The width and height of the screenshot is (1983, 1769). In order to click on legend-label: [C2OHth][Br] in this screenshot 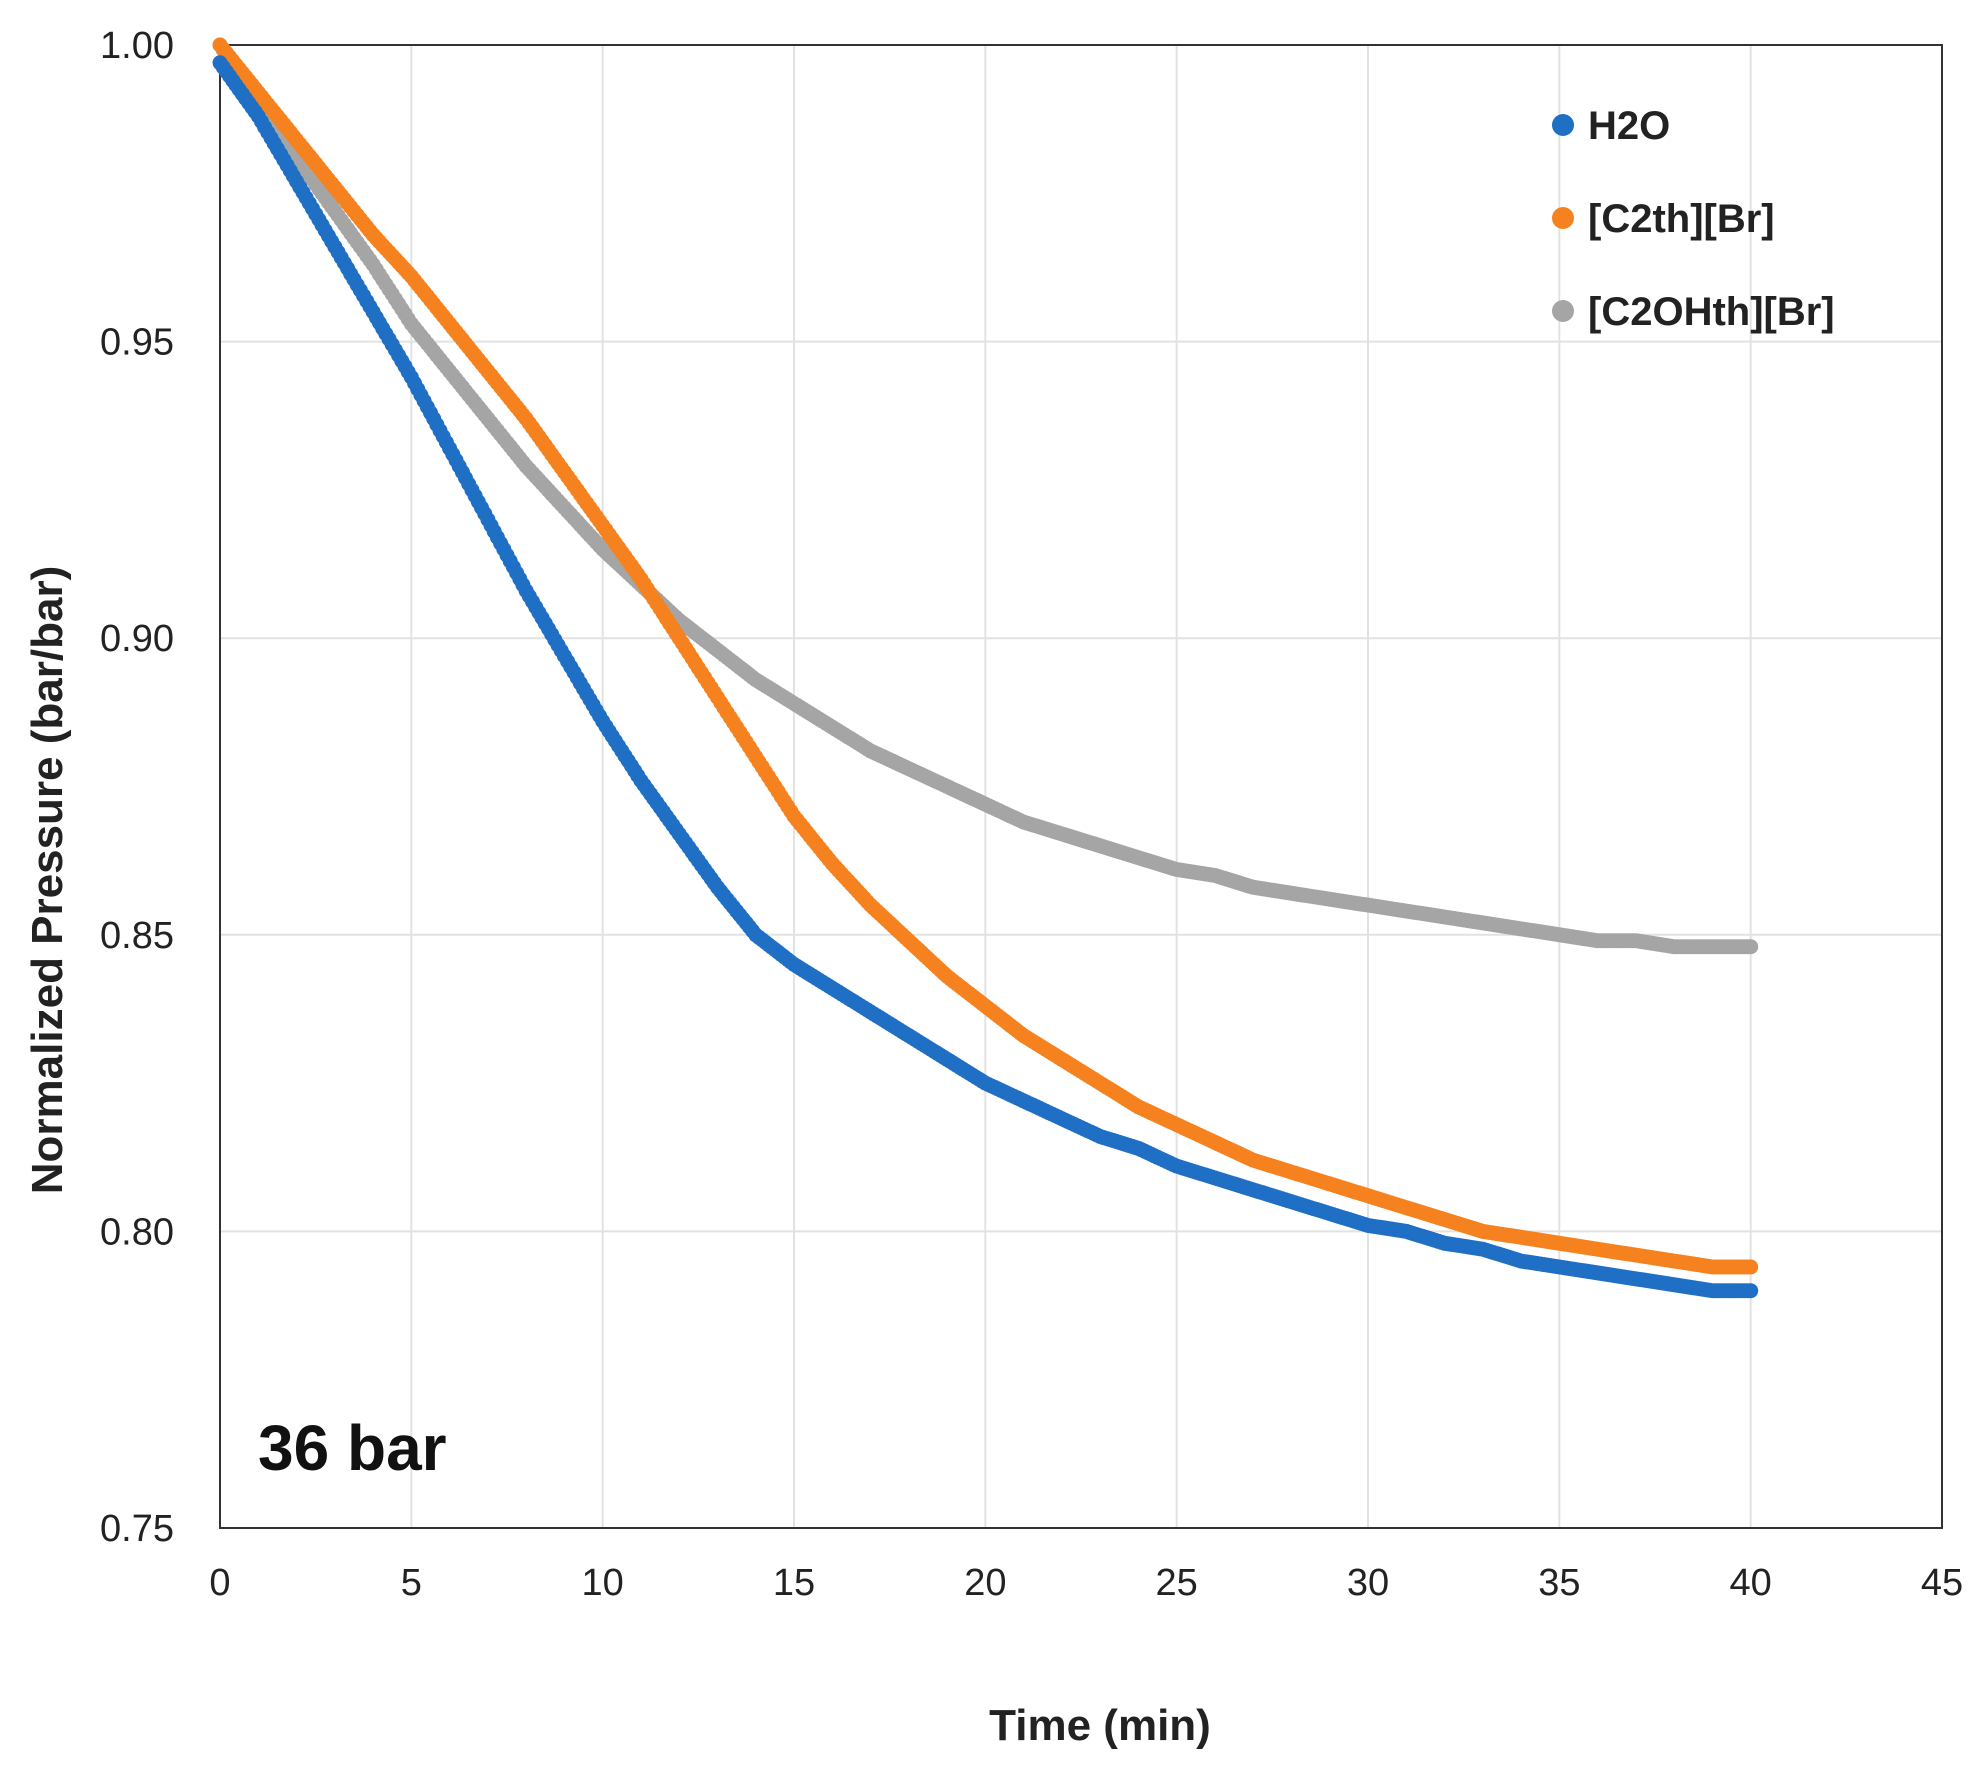, I will do `click(1711, 312)`.